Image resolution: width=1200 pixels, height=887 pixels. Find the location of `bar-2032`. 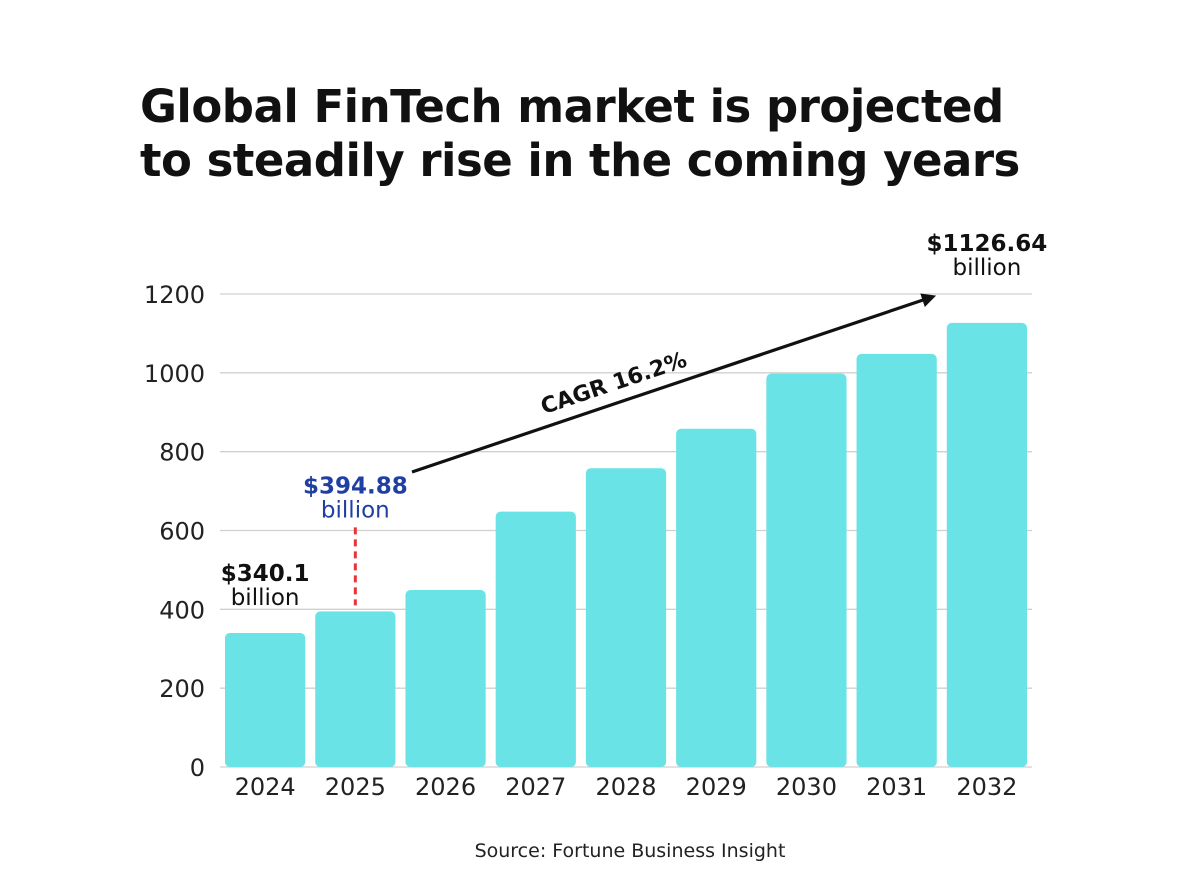

bar-2032 is located at coordinates (986, 544).